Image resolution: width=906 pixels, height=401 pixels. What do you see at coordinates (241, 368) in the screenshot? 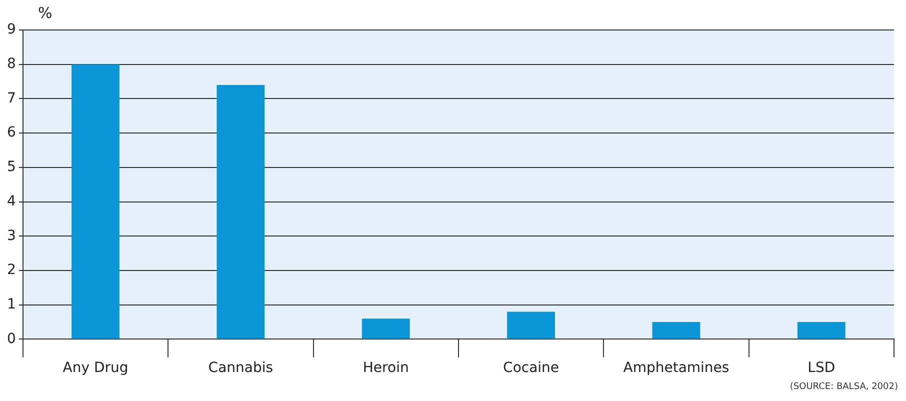
I see `x-tick-label: Cannabis` at bounding box center [241, 368].